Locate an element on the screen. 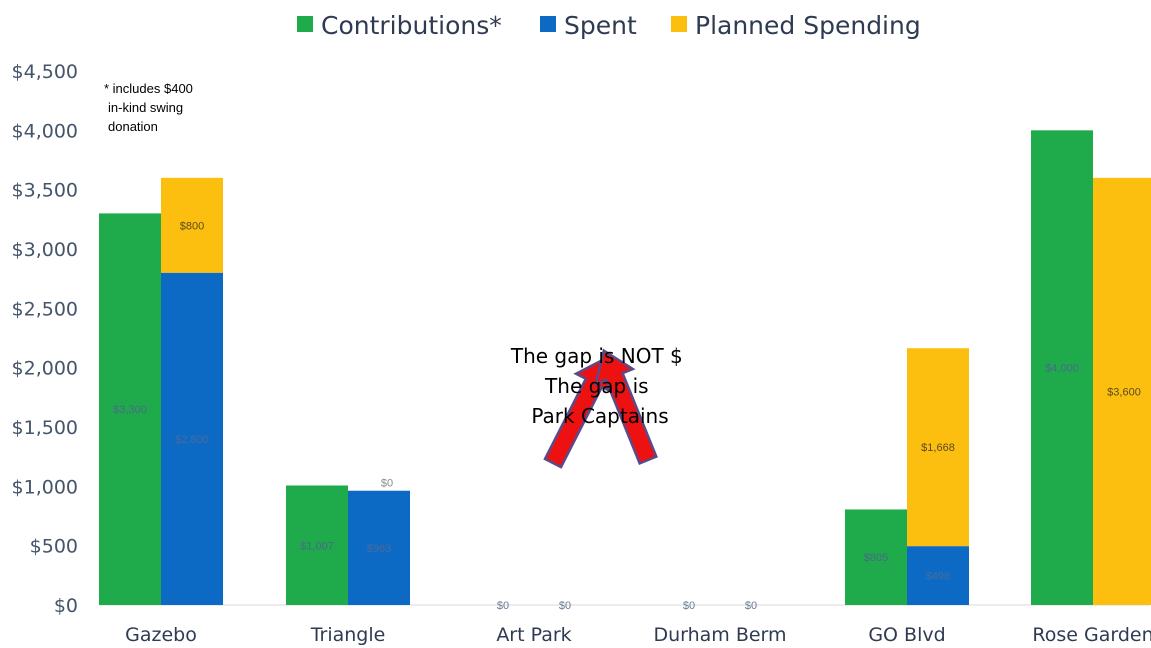 The height and width of the screenshot is (648, 1151). y-tick-label: $1,000 is located at coordinates (45, 487).